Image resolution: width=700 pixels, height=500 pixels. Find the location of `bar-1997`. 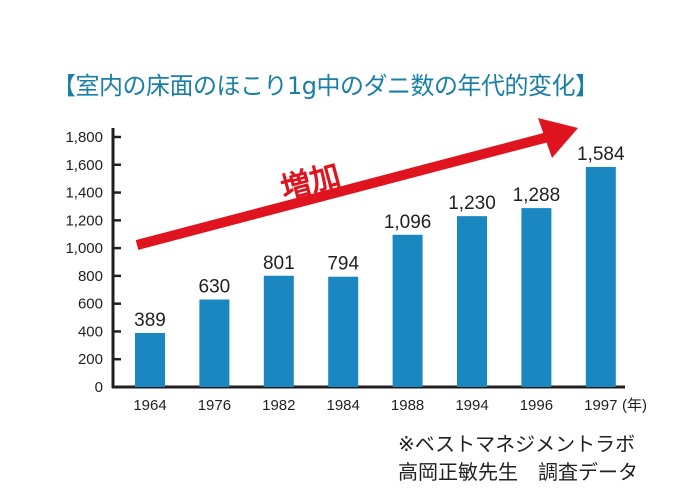

bar-1997 is located at coordinates (600, 277).